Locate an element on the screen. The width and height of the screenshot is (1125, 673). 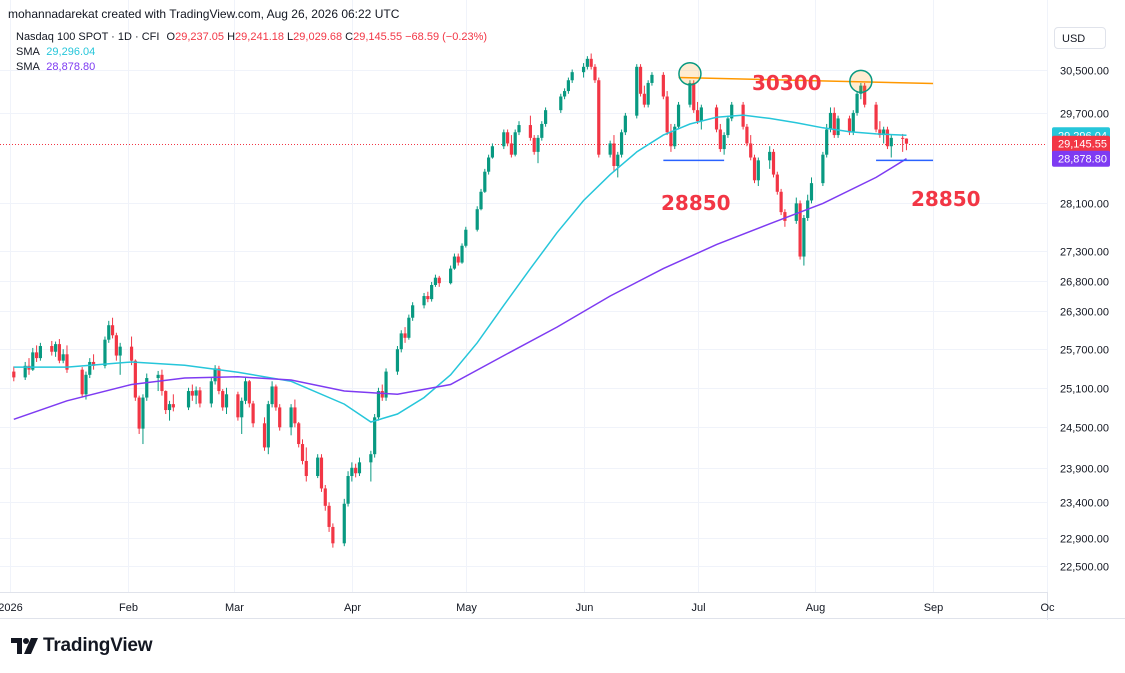
sma-slow-value: 28,878.80 is located at coordinates (71, 67).